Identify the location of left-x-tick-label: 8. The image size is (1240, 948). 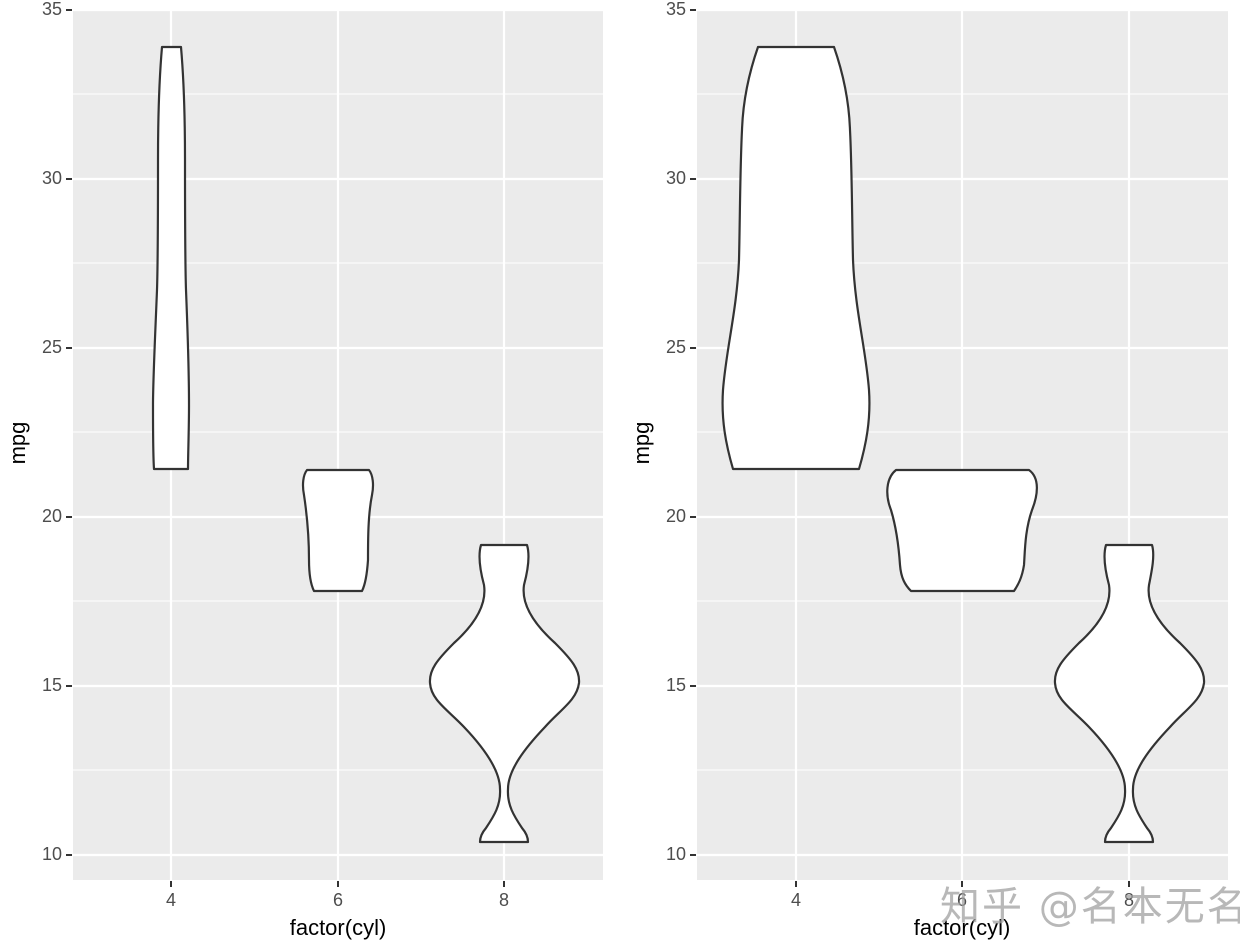
(503, 900).